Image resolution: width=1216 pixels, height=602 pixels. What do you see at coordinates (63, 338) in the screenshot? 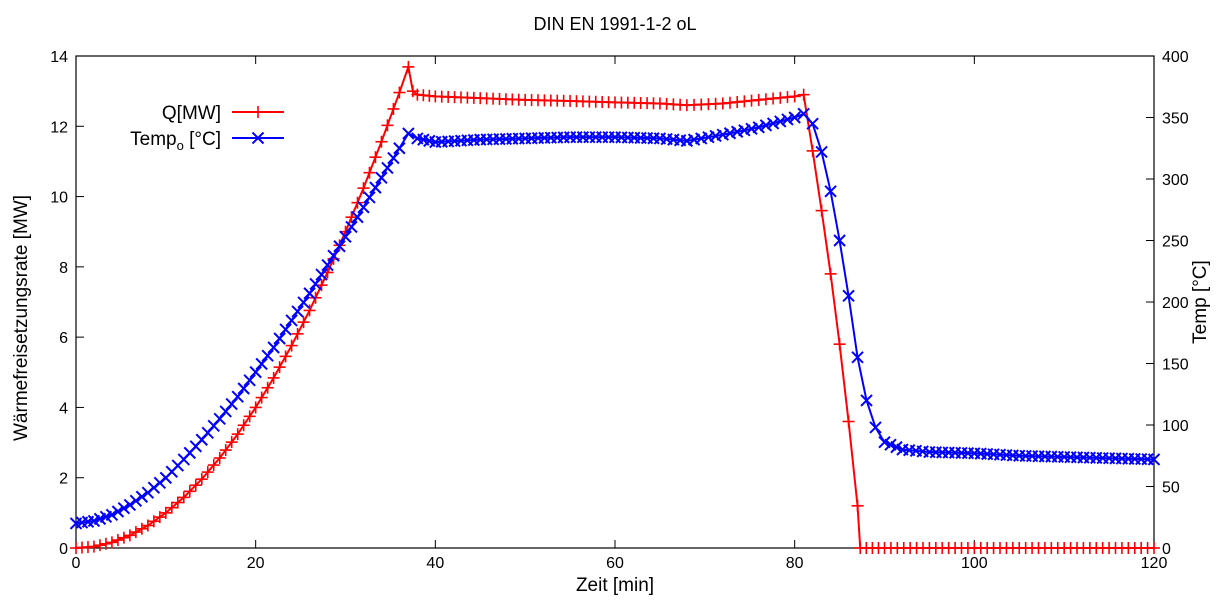
I see `y-tick-label: 6` at bounding box center [63, 338].